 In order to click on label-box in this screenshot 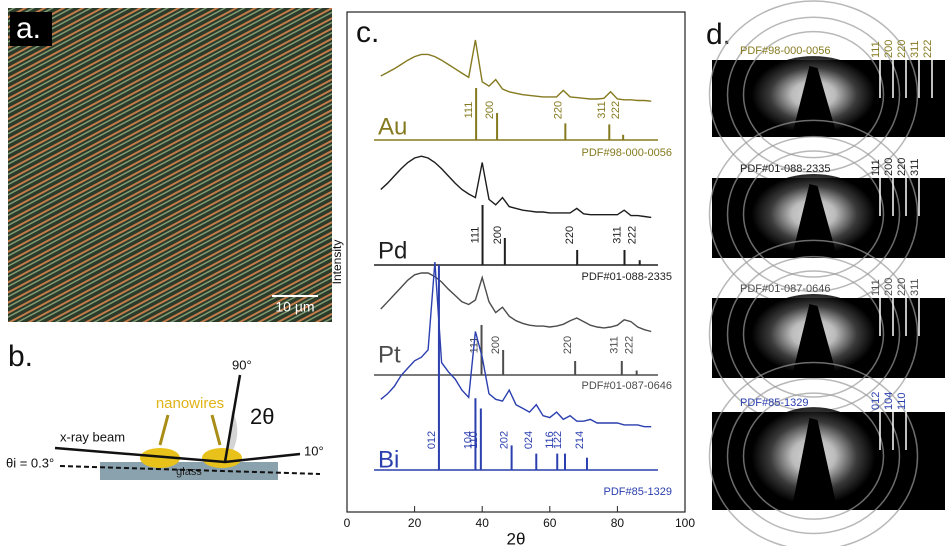, I will do `click(31, 29)`.